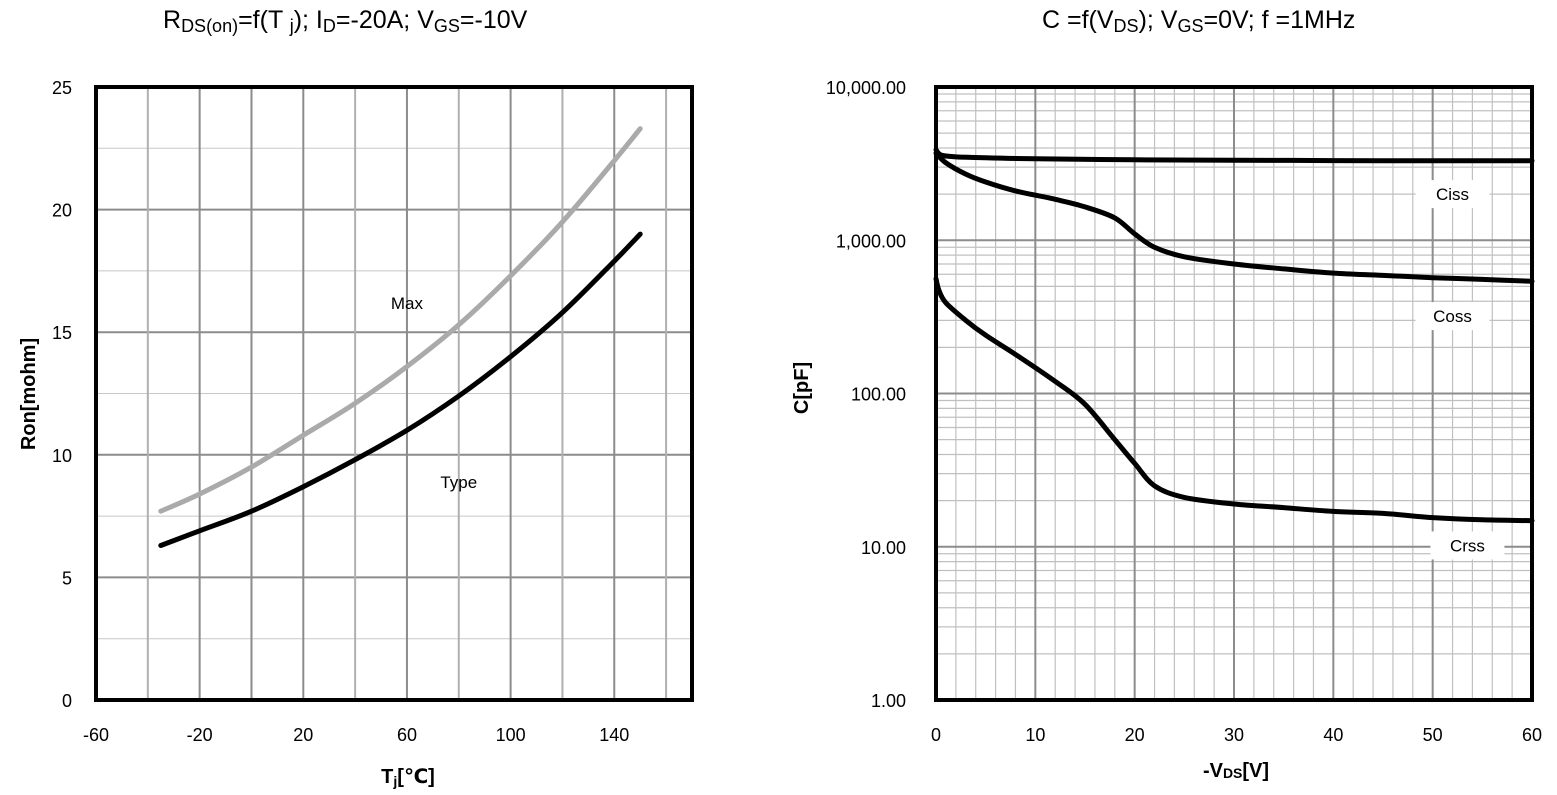 The height and width of the screenshot is (795, 1557). I want to click on right-x-tick-label: 10, so click(1035, 735).